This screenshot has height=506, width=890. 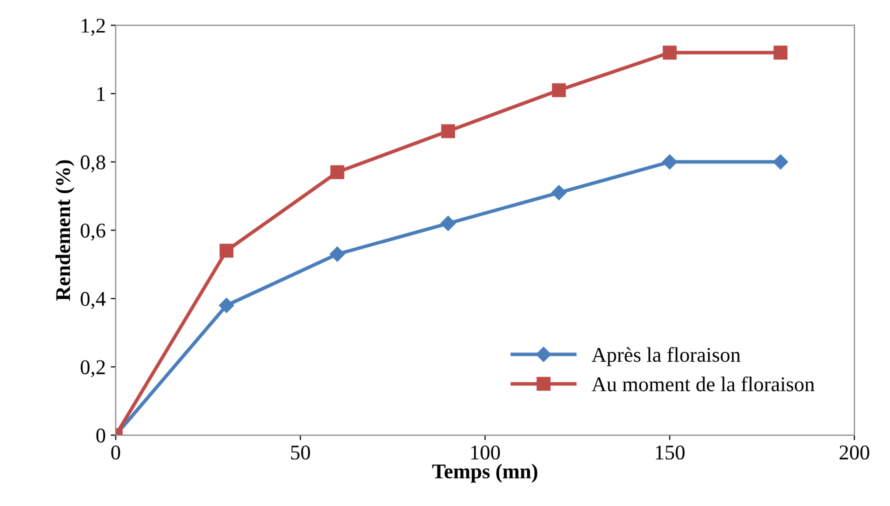 I want to click on y-tick-label: 1, so click(x=101, y=94).